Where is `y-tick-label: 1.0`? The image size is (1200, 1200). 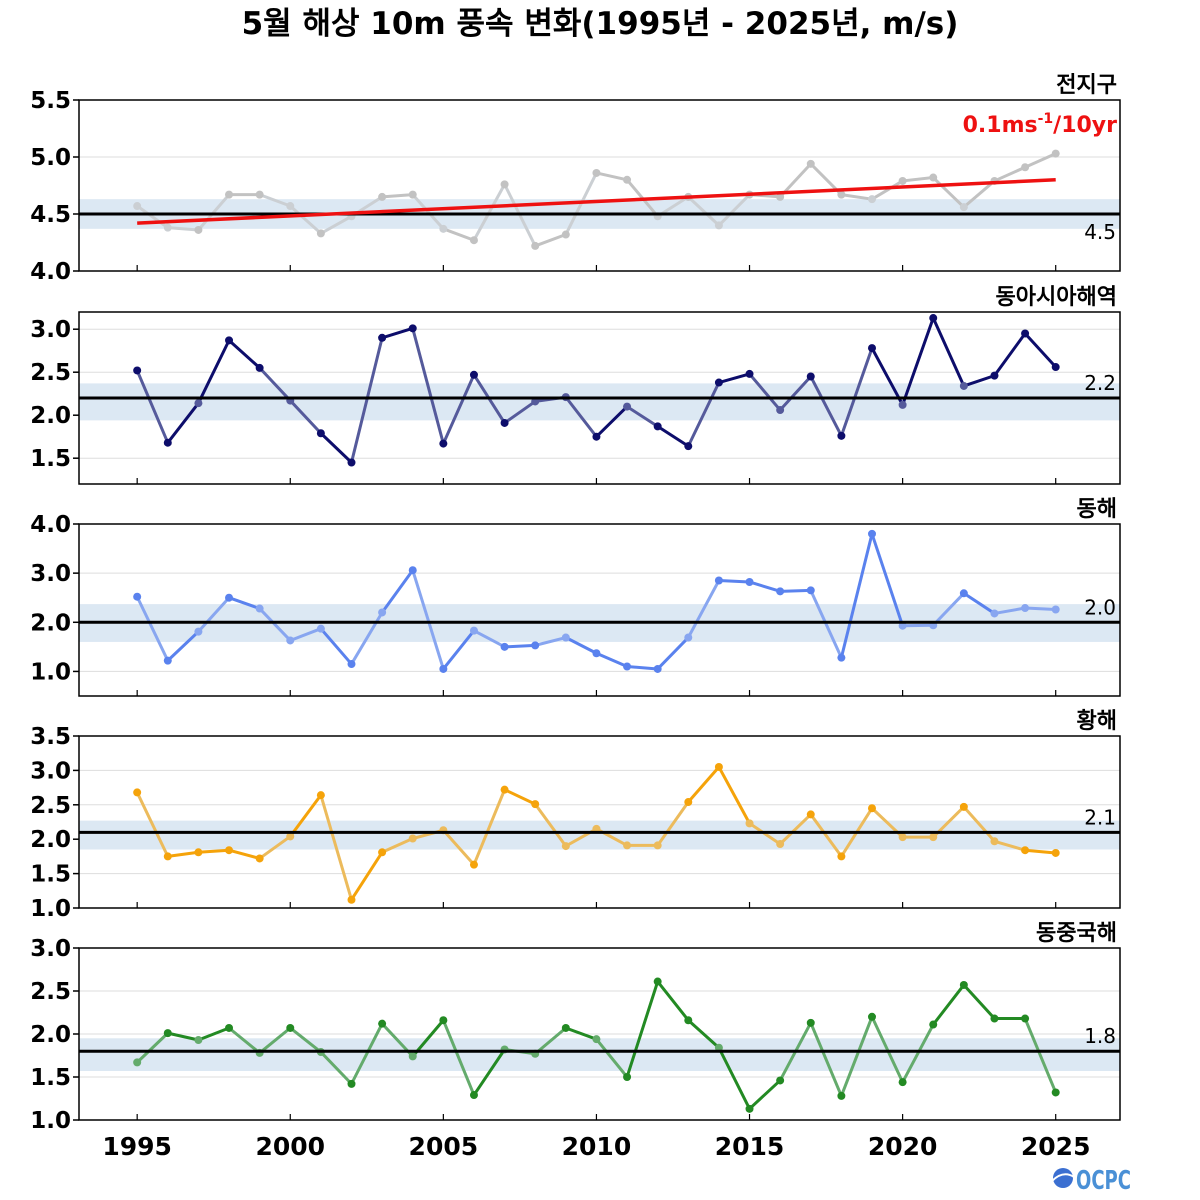 y-tick-label: 1.0 is located at coordinates (50, 1121).